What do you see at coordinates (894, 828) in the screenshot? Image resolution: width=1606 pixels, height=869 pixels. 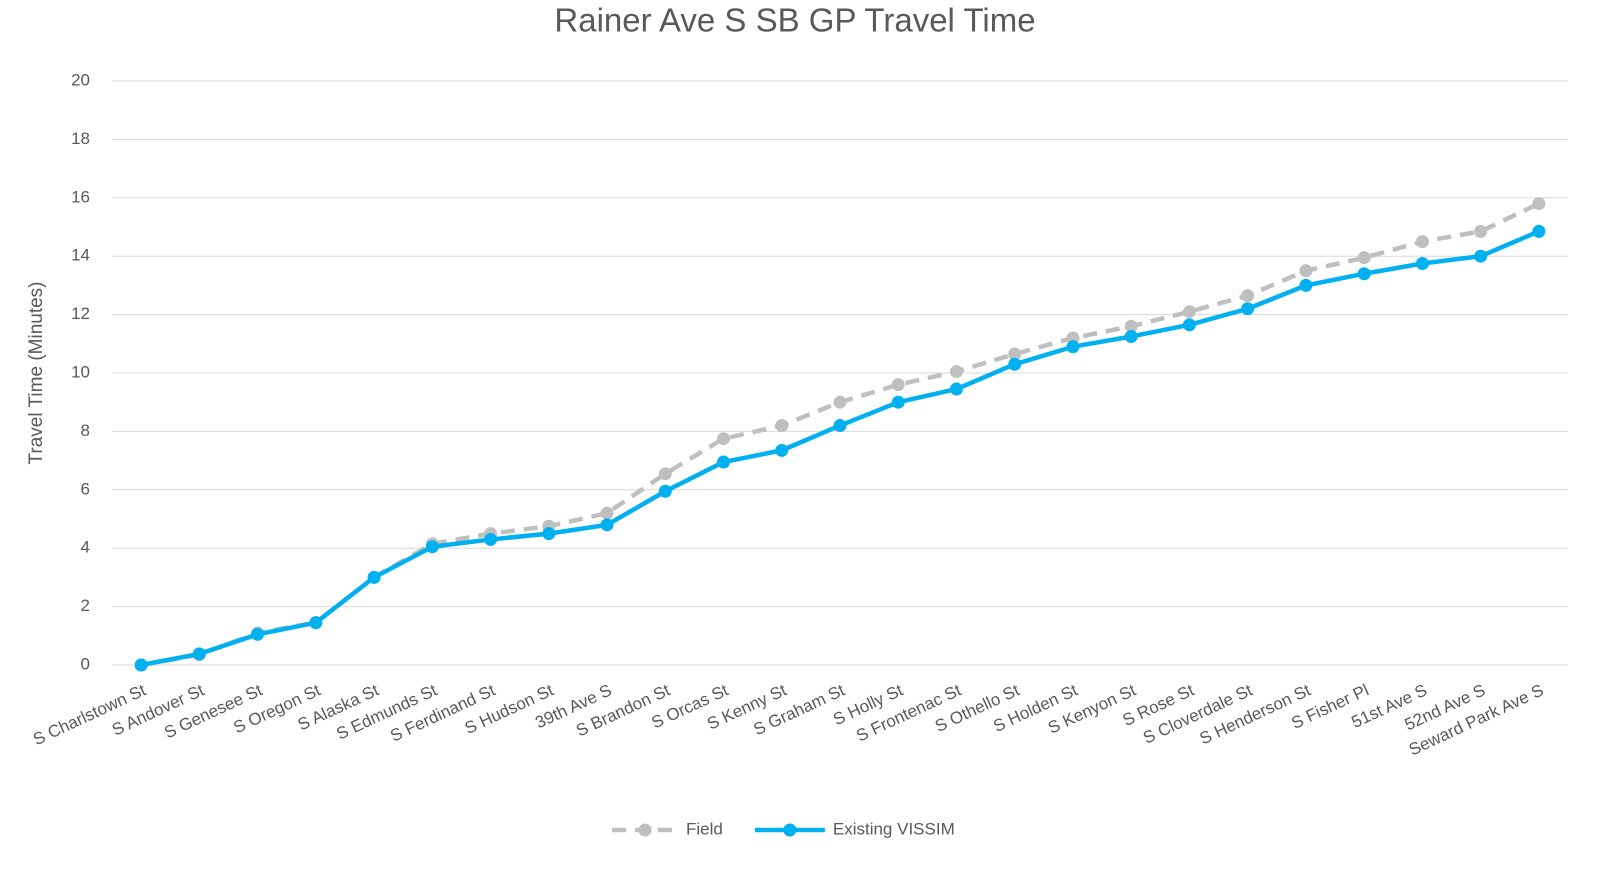 I see `legend-label: Existing VISSIM` at bounding box center [894, 828].